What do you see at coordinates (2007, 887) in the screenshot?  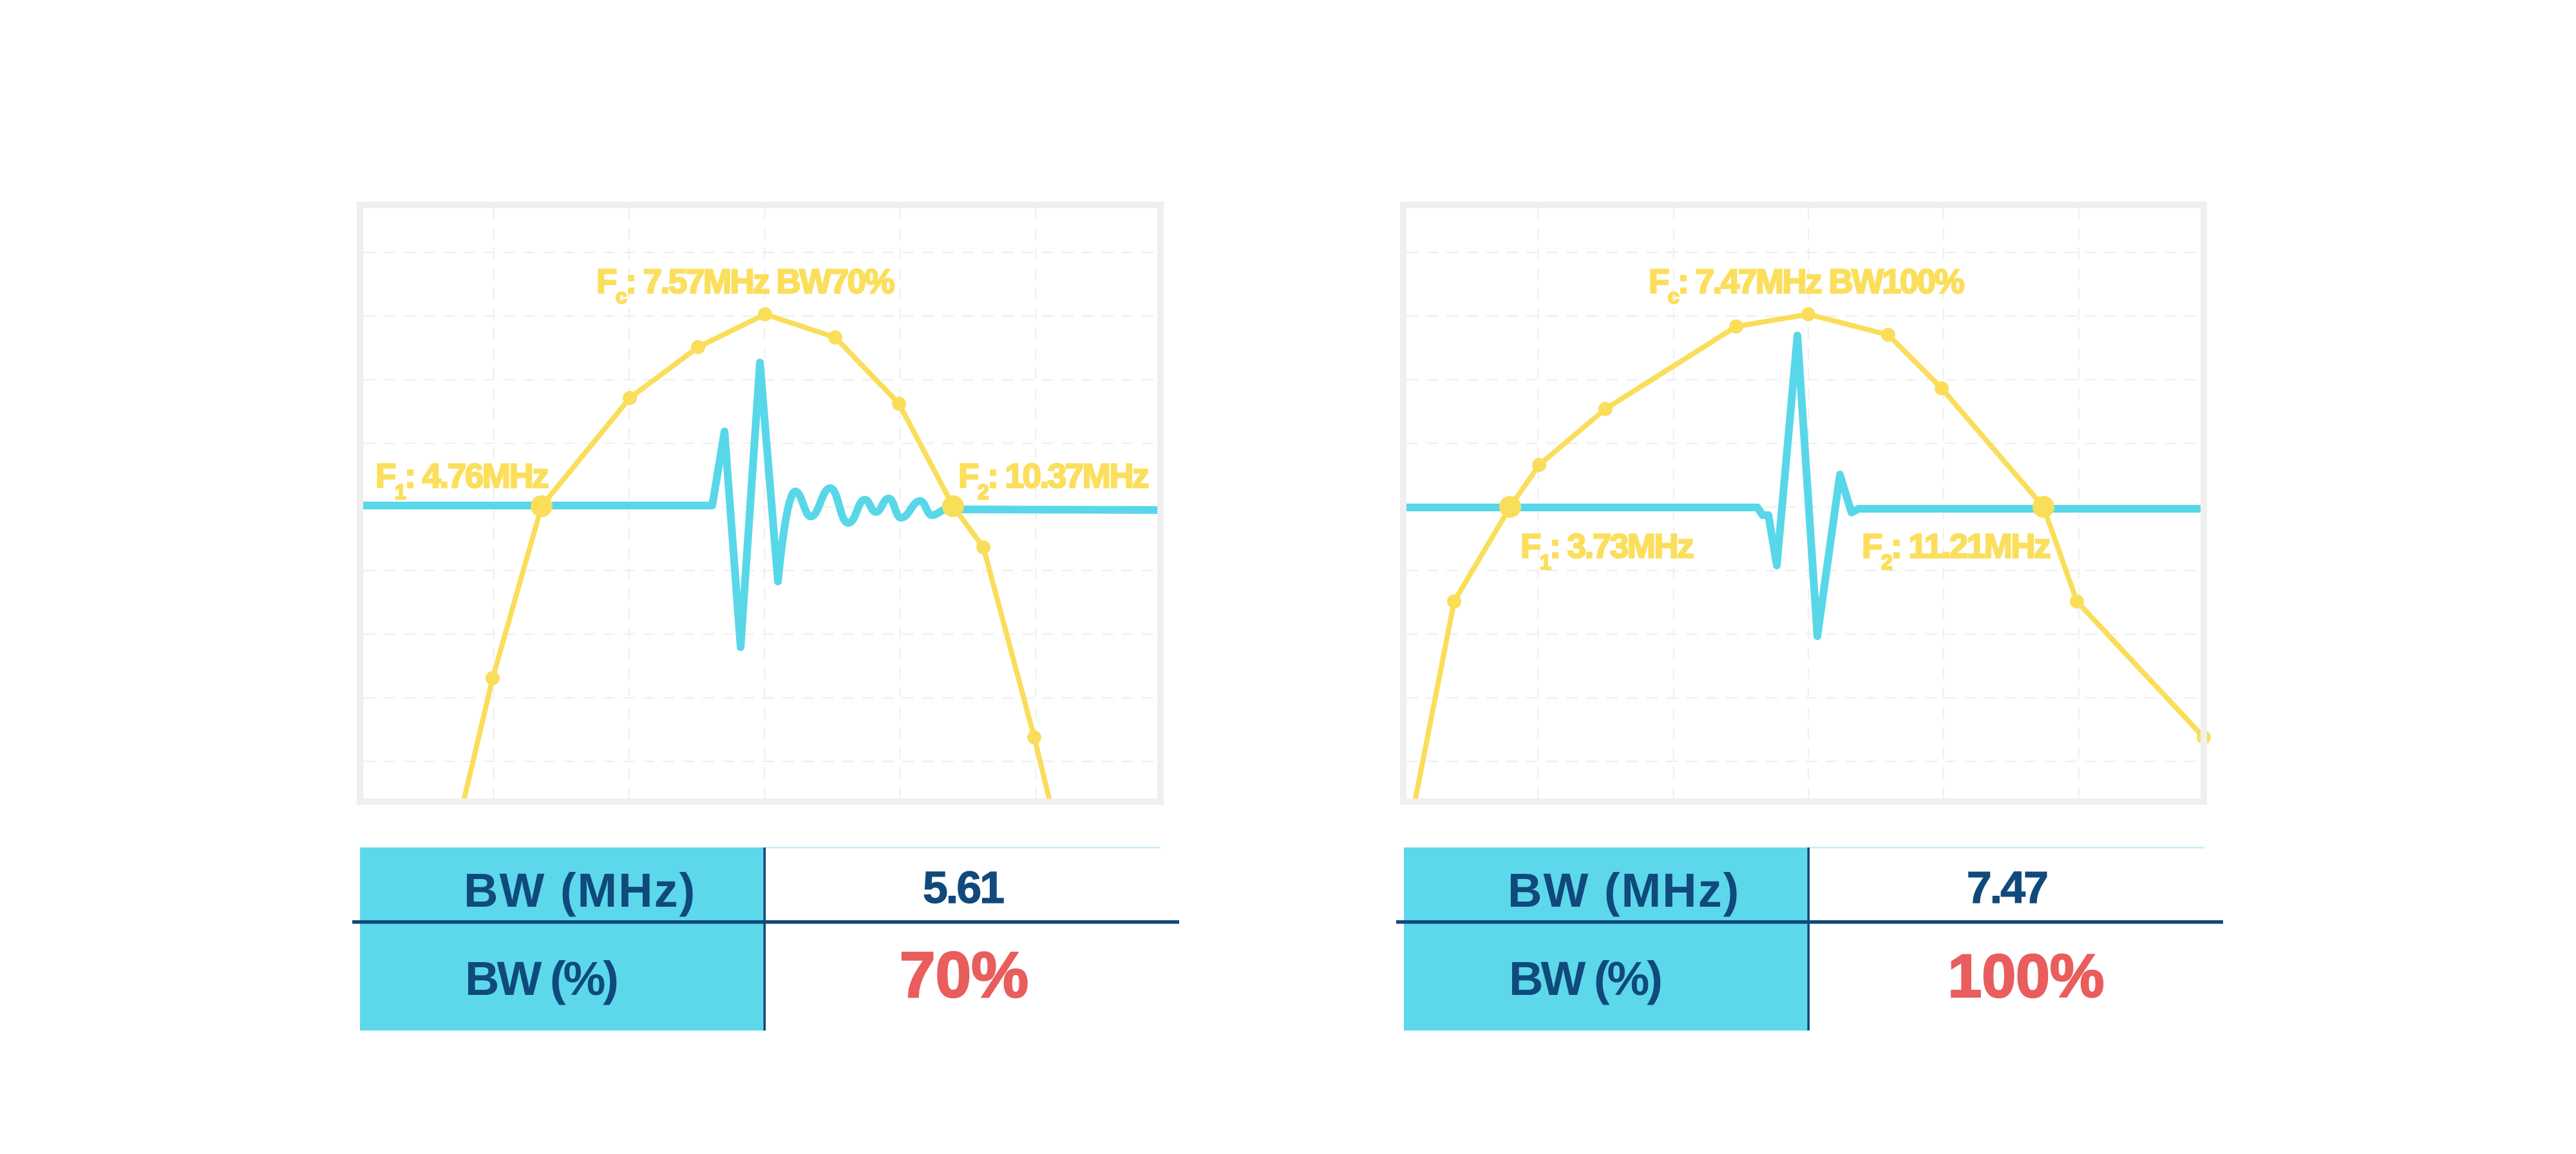 I see `svg-text: 7.47` at bounding box center [2007, 887].